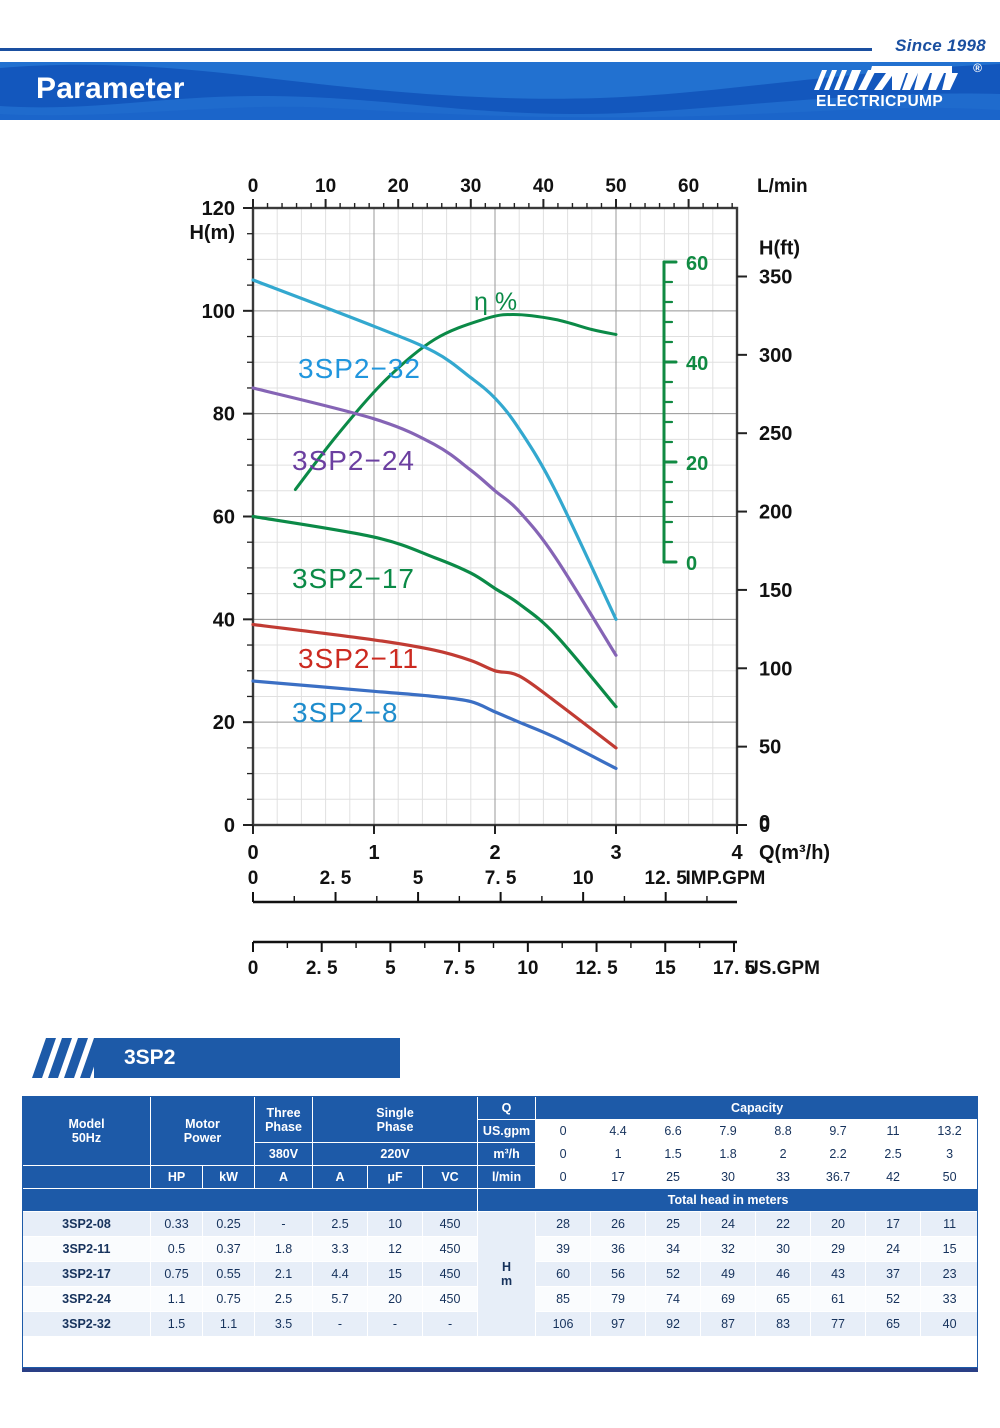  I want to click on row-head-3-1: 79, so click(618, 1299).